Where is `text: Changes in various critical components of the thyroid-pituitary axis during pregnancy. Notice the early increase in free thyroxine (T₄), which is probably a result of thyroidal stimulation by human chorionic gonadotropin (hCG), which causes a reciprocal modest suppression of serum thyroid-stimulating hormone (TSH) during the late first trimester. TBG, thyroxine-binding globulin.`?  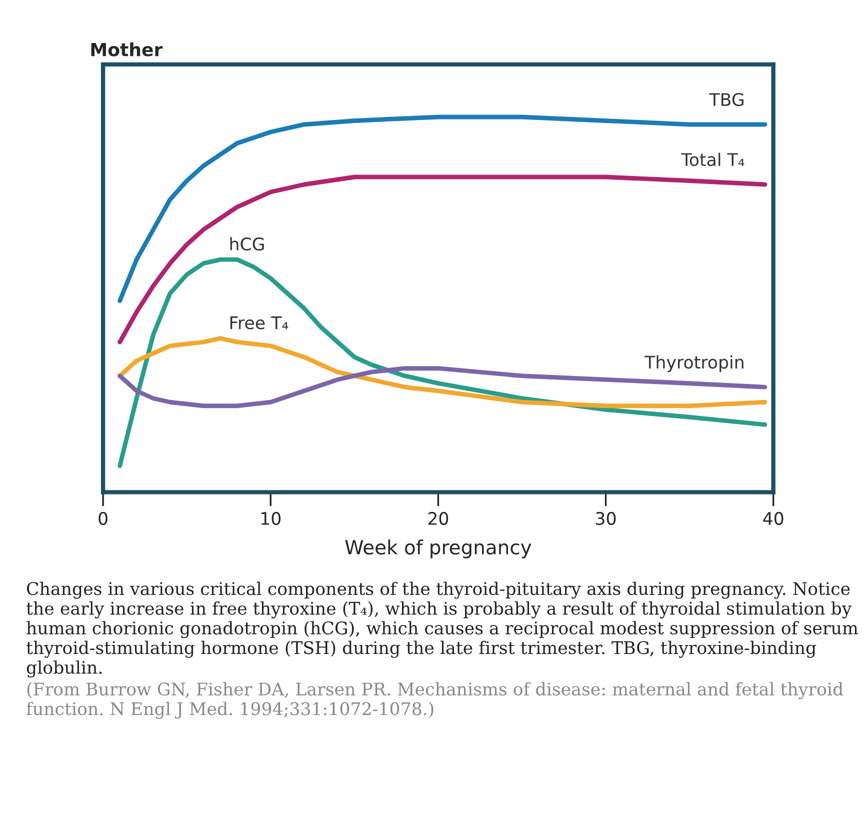
text: Changes in various critical components of the thyroid-pituitary axis during pregnancy. Notice the early increase in free thyroxine (T₄), which is probably a result of thyroidal stimulation by human chorionic gonadotropin (hCG), which causes a reciprocal modest suppression of serum thyroid-stimulating hormone (TSH) during the late first trimester. TBG, thyroxine-binding globulin. is located at coordinates (442, 630).